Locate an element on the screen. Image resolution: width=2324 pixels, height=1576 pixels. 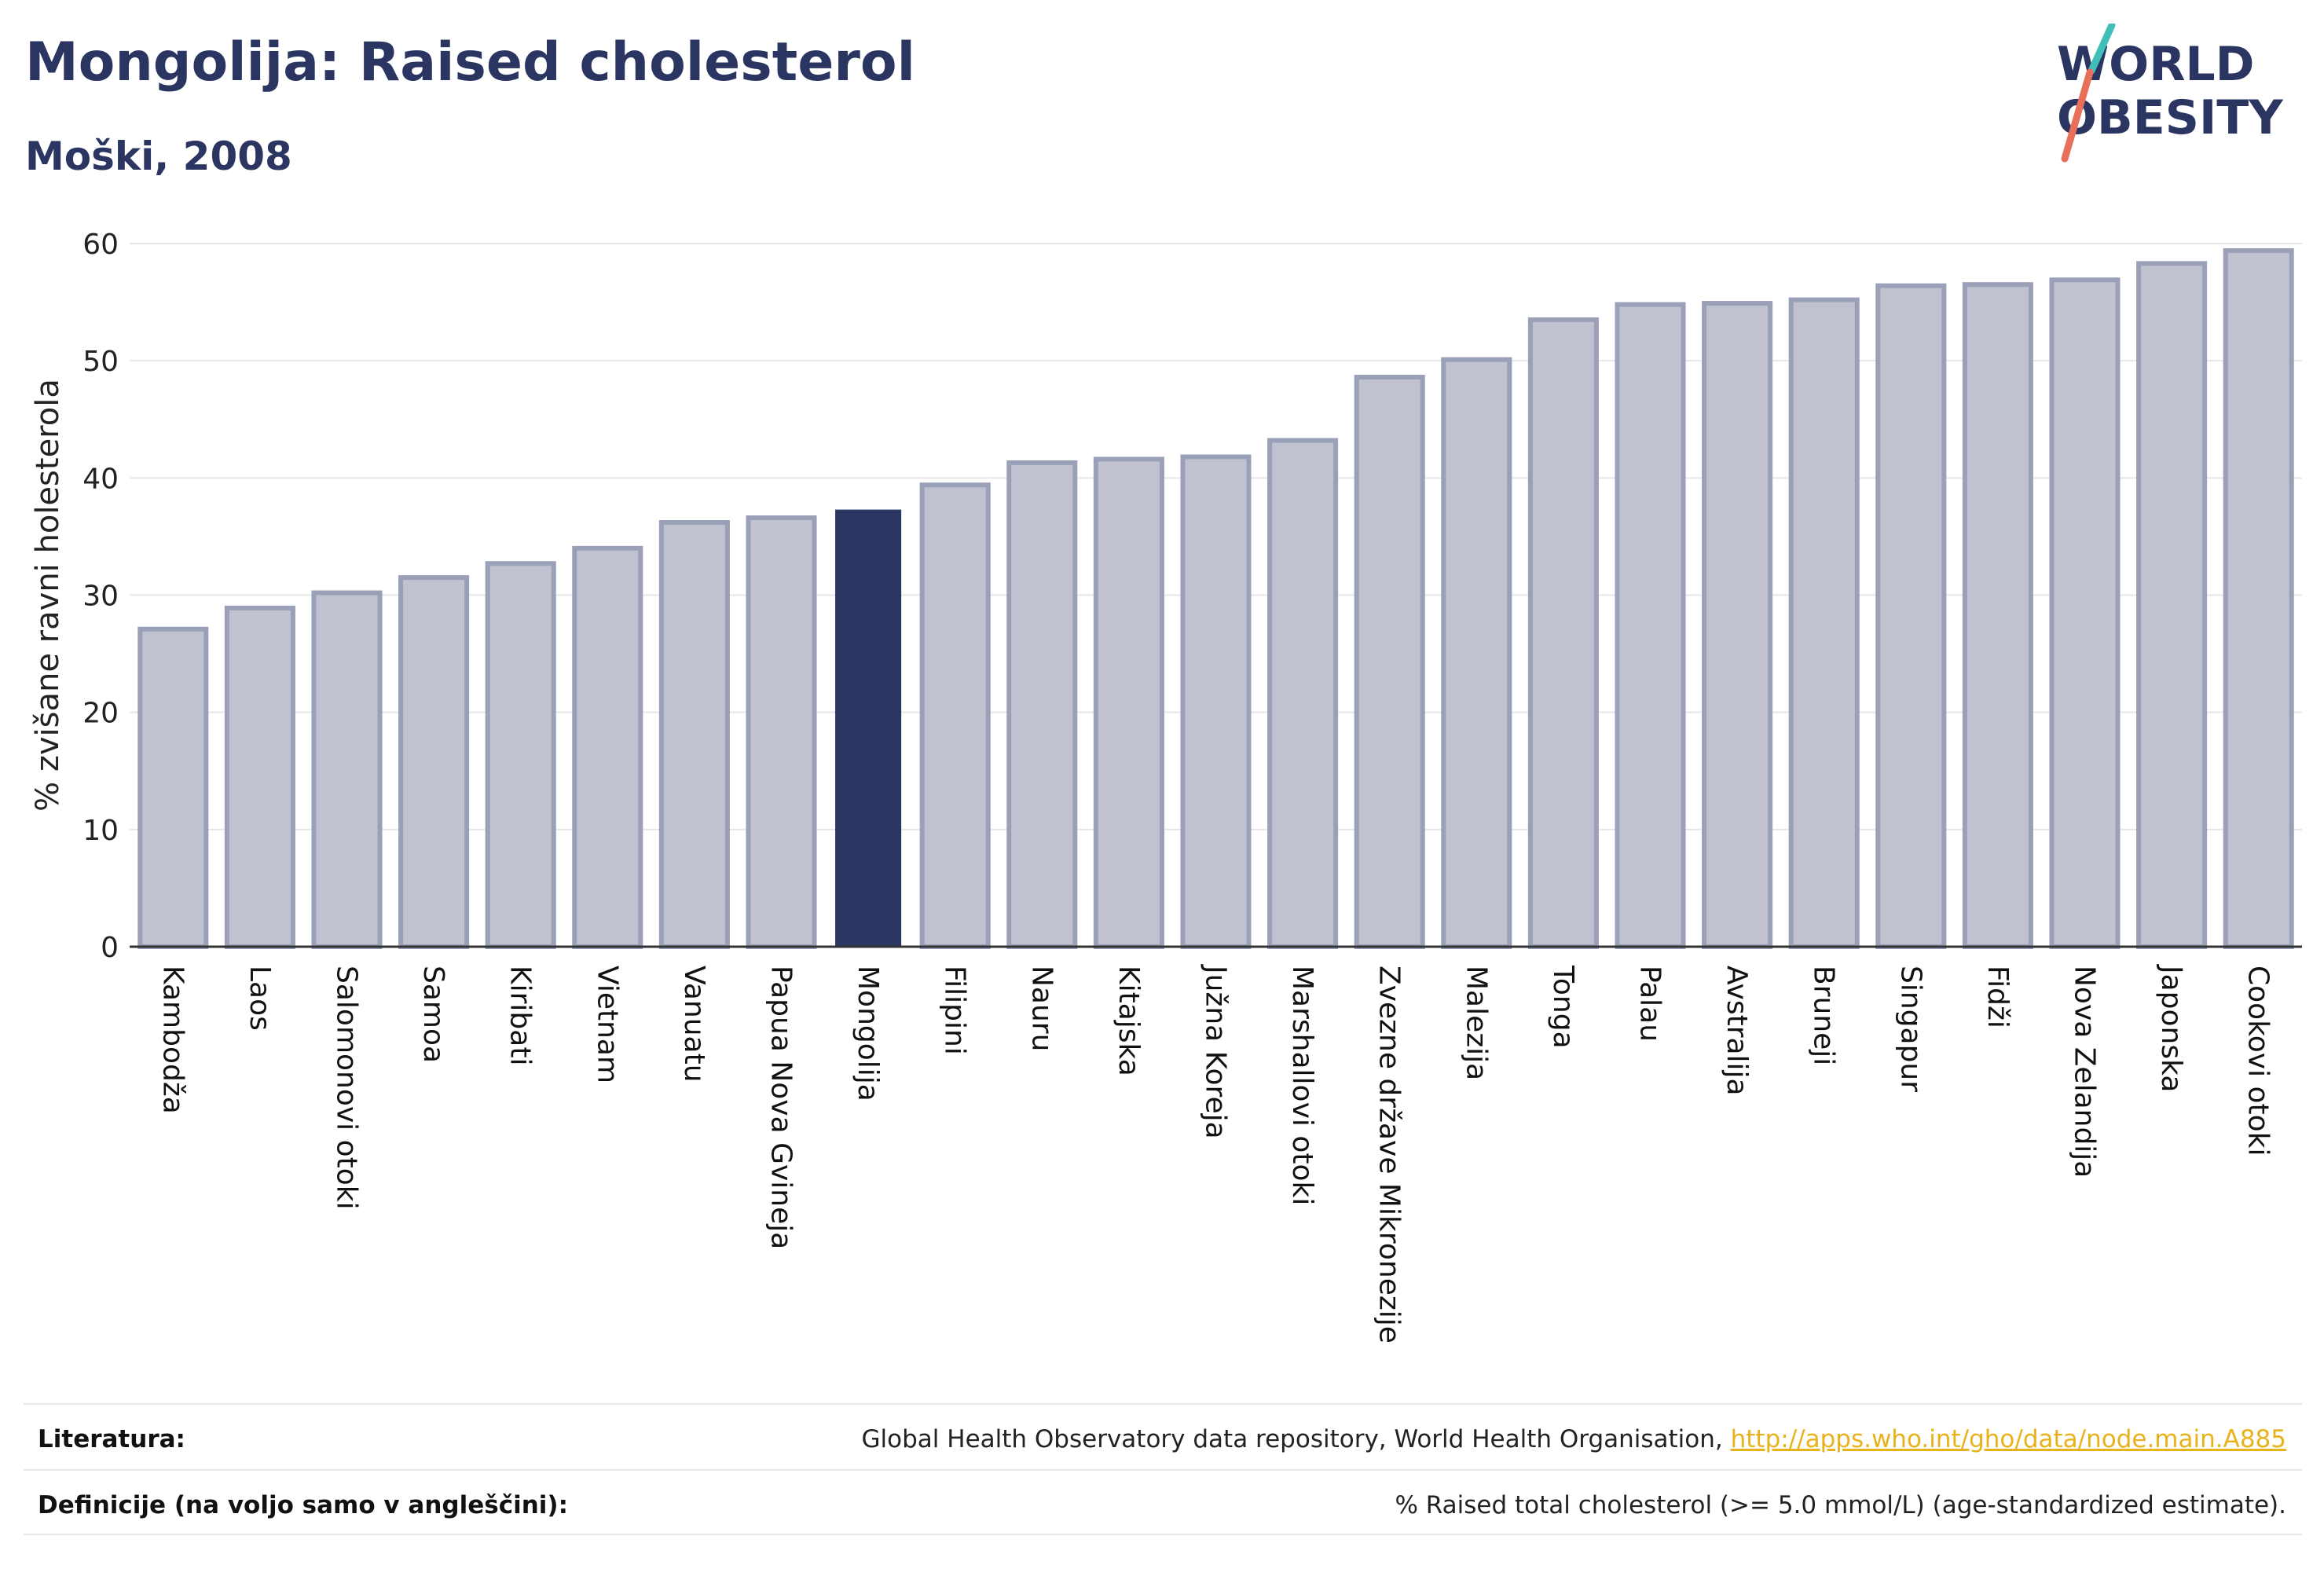
sources-label: Literatura: is located at coordinates (111, 1439).